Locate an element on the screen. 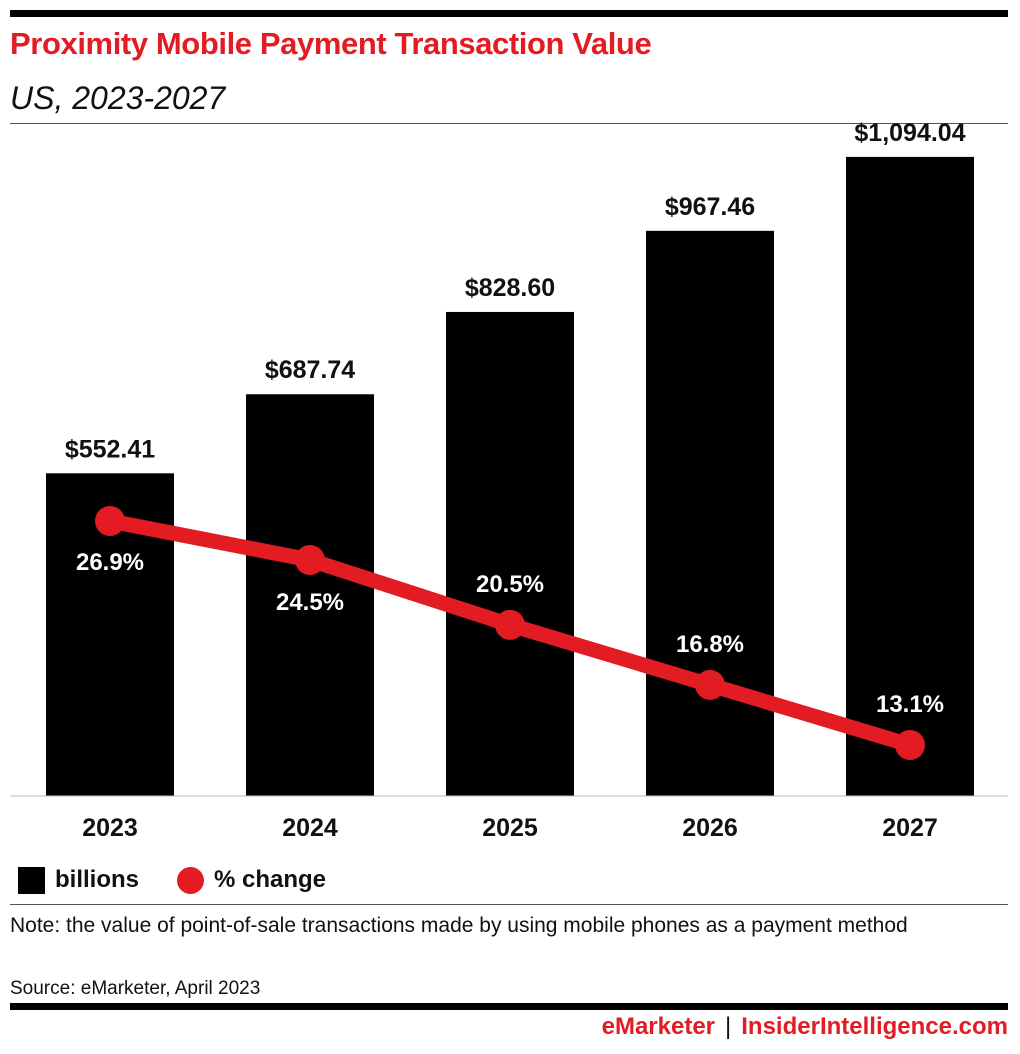  bar-2027 is located at coordinates (910, 476).